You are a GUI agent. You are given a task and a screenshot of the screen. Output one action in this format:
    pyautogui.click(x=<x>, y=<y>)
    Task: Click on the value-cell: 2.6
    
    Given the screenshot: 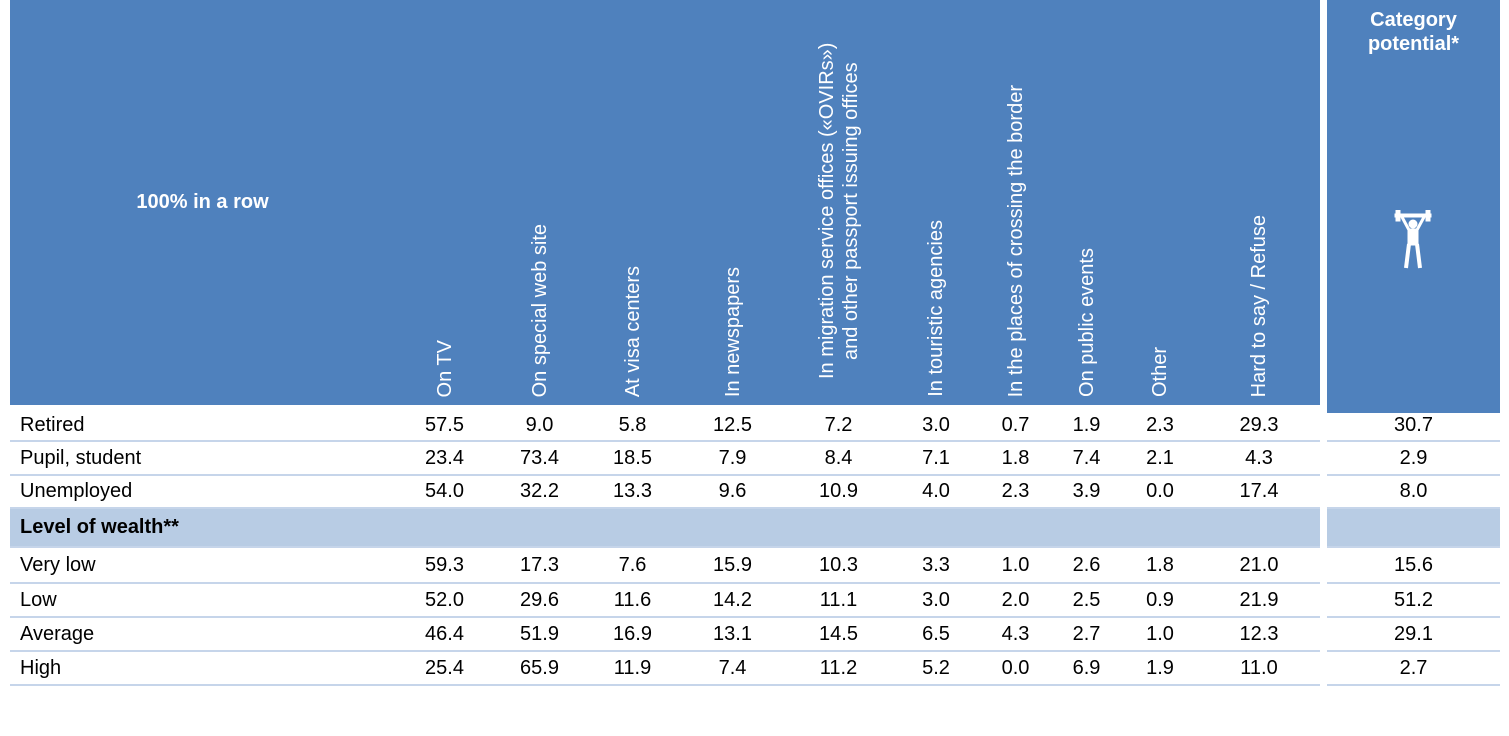 What is the action you would take?
    pyautogui.click(x=1086, y=566)
    